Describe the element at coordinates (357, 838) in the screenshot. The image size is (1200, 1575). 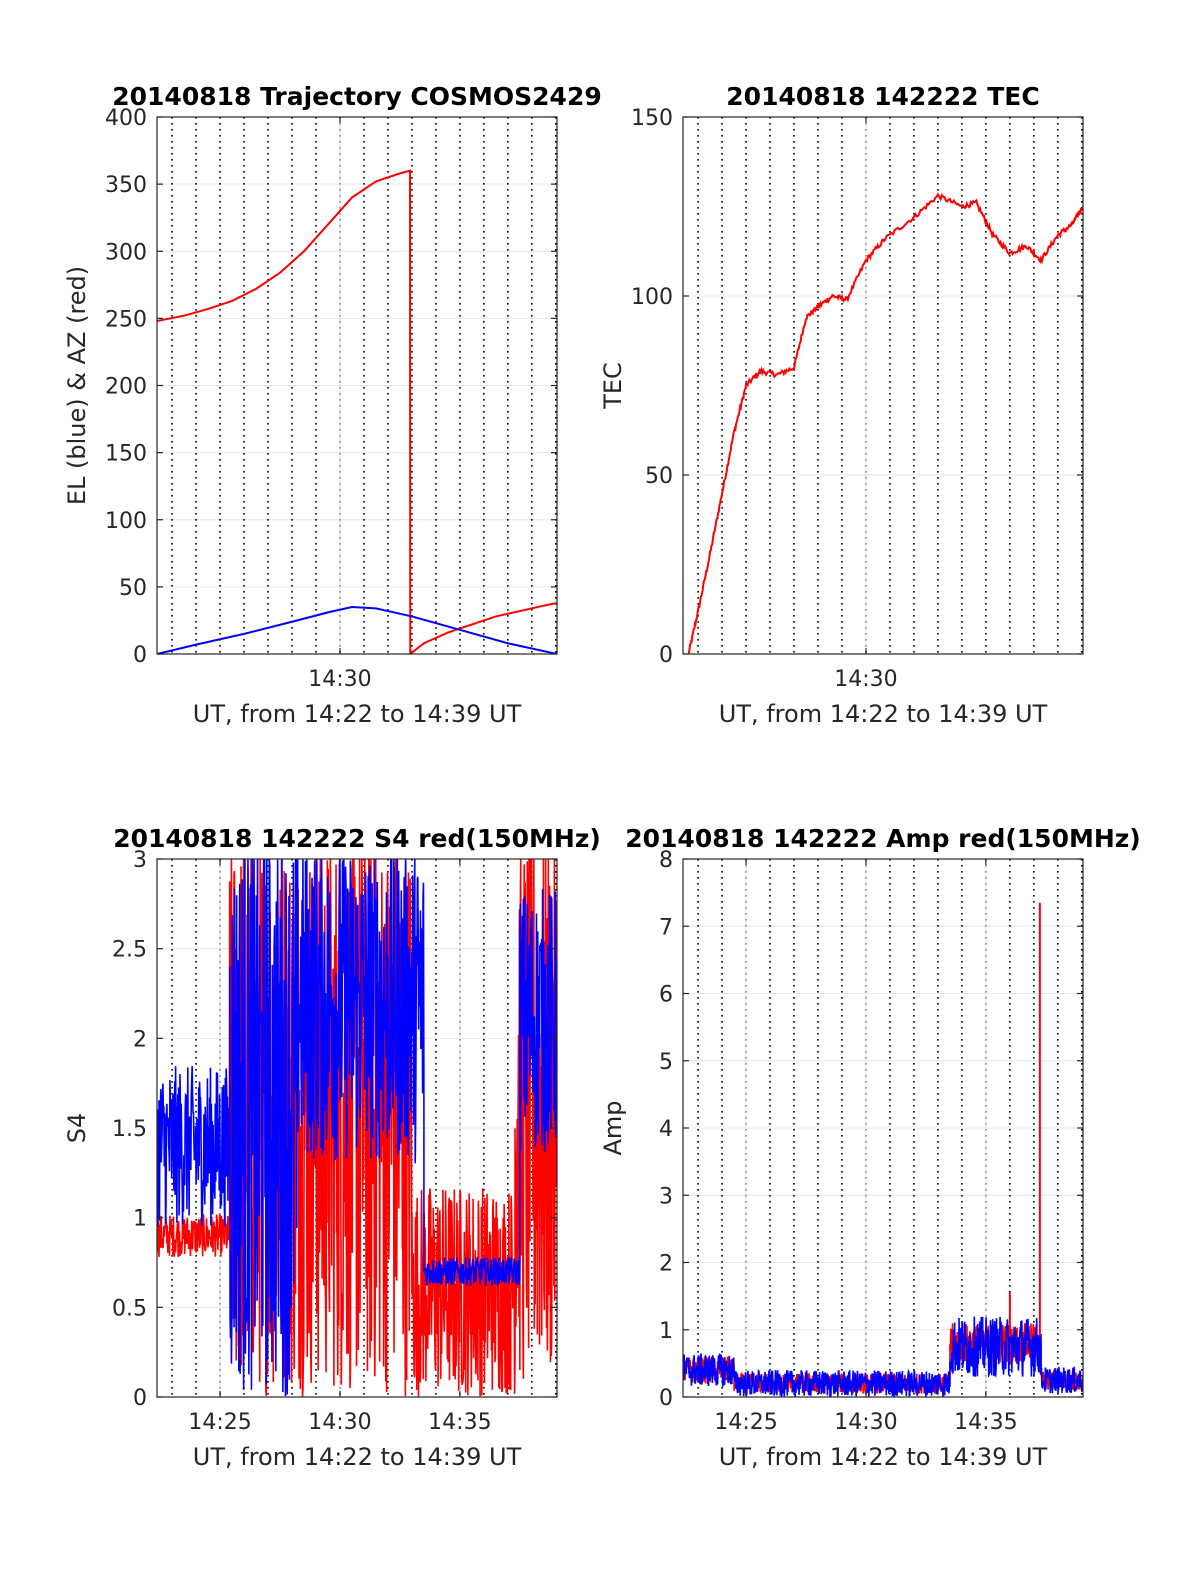
I see `chart-title: 20140818 142222 S4 red(150MHz)` at that location.